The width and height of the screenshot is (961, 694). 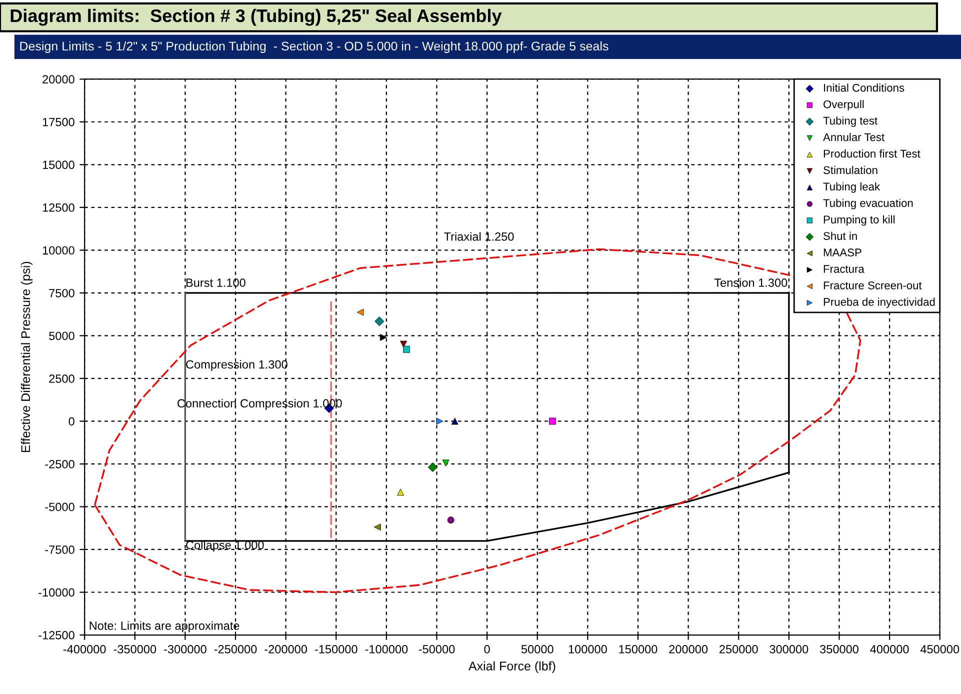 What do you see at coordinates (751, 282) in the screenshot?
I see `annotation: Tension 1.300` at bounding box center [751, 282].